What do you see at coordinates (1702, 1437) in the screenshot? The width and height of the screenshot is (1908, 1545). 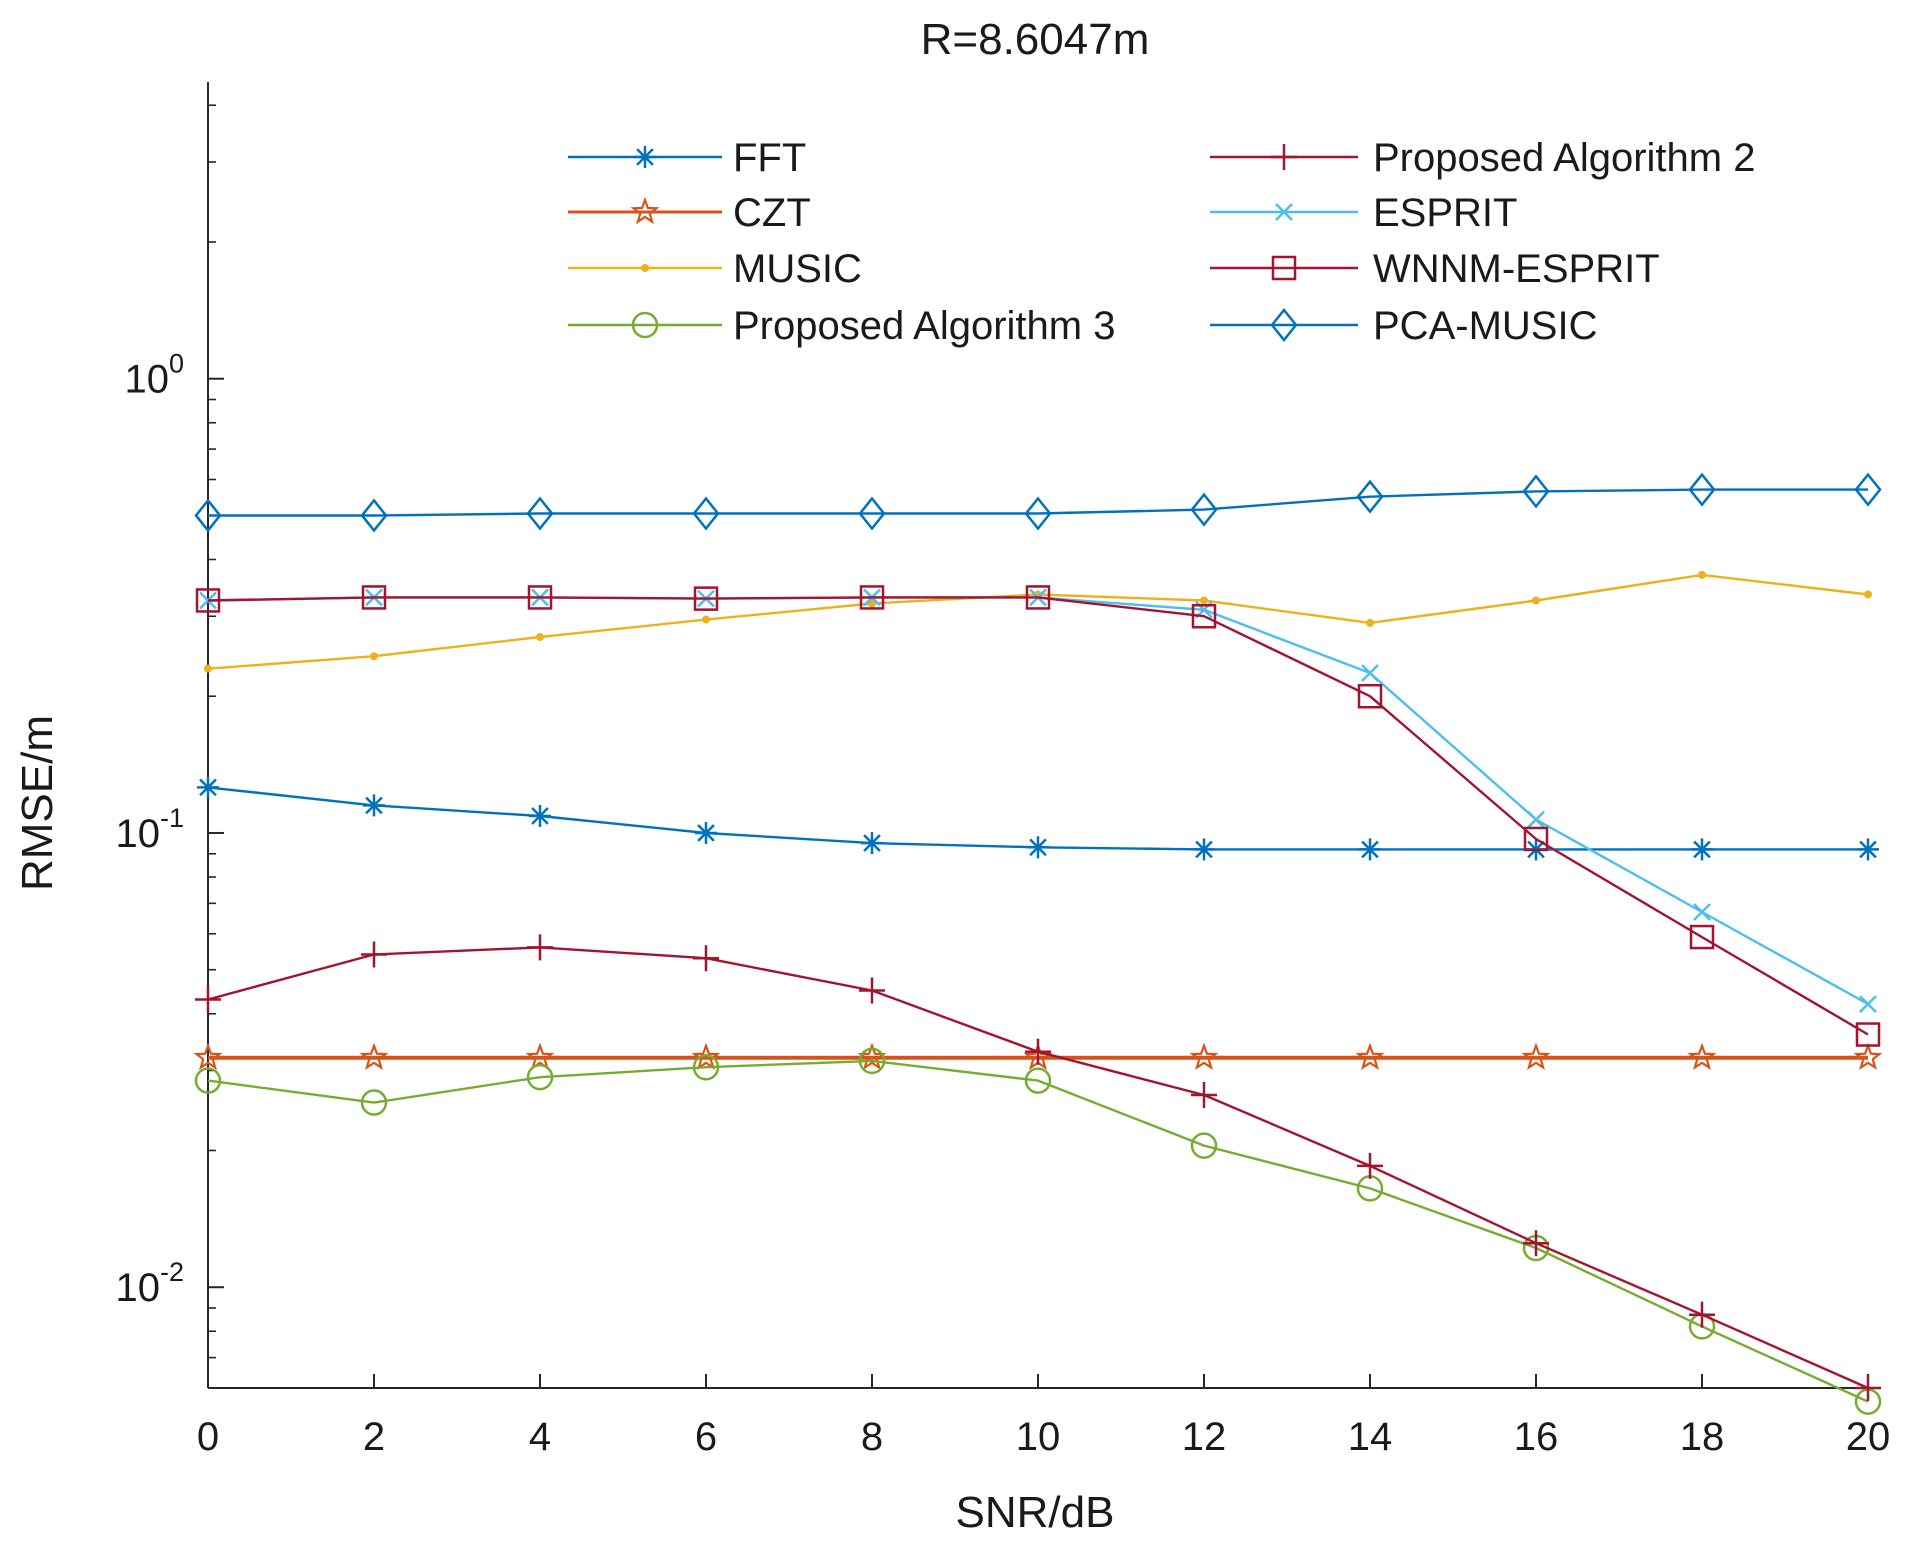 I see `x-tick-label: 18` at bounding box center [1702, 1437].